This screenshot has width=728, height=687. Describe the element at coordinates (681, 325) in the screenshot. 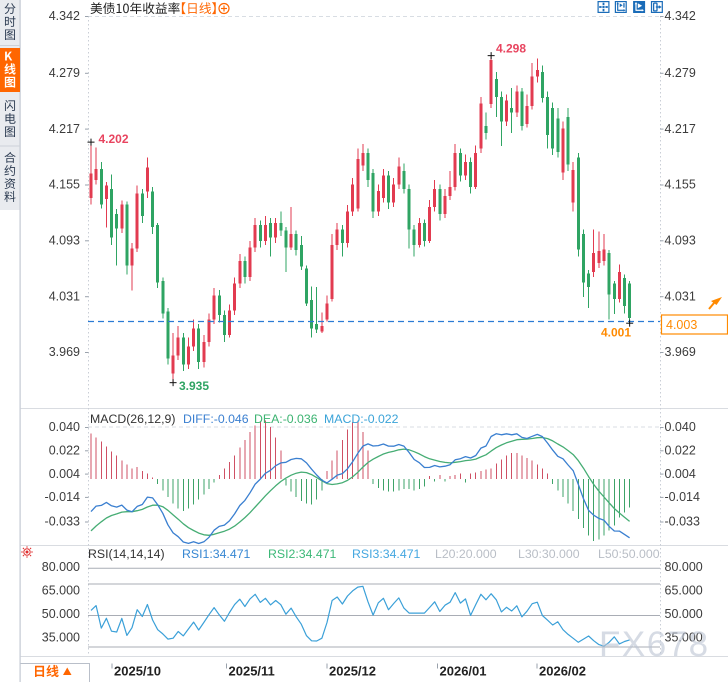

I see `svg-text: 4.003` at that location.